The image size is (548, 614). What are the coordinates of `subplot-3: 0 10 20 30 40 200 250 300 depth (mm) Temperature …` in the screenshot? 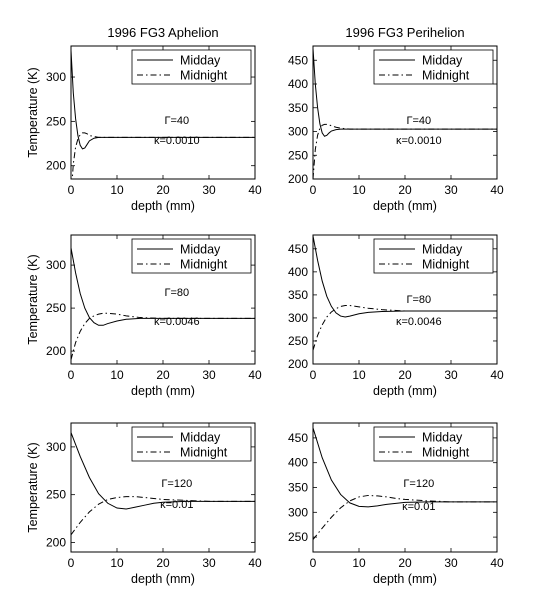 It's located at (144, 316).